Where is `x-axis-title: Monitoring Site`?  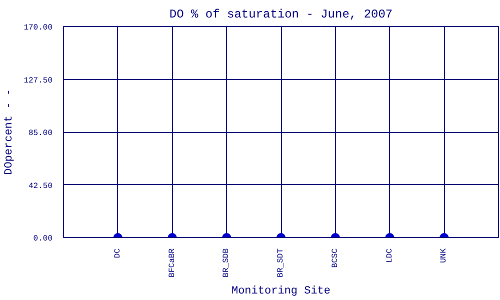 x-axis-title: Monitoring Site is located at coordinates (281, 291).